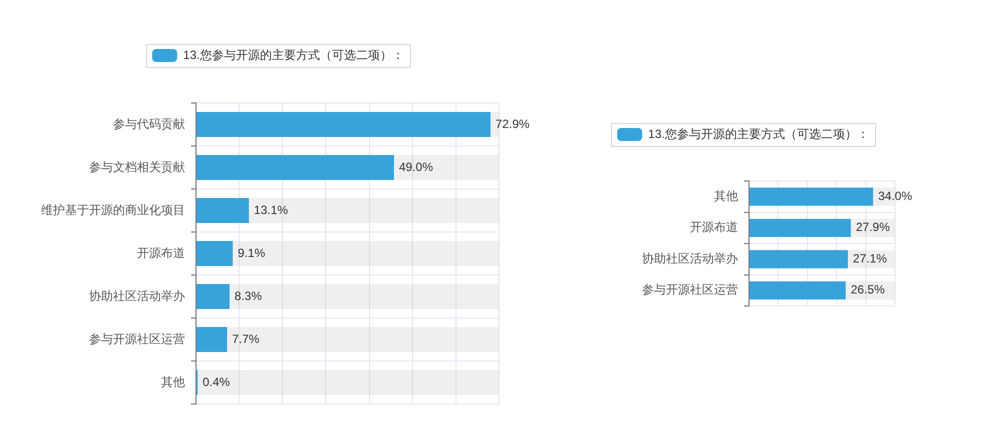  What do you see at coordinates (513, 123) in the screenshot?
I see `data-label: 72.9%` at bounding box center [513, 123].